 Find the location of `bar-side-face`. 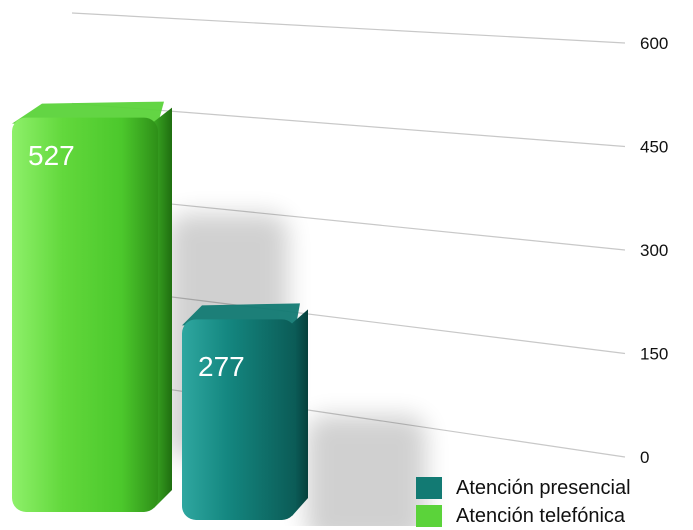

bar-side-face is located at coordinates (163, 307).